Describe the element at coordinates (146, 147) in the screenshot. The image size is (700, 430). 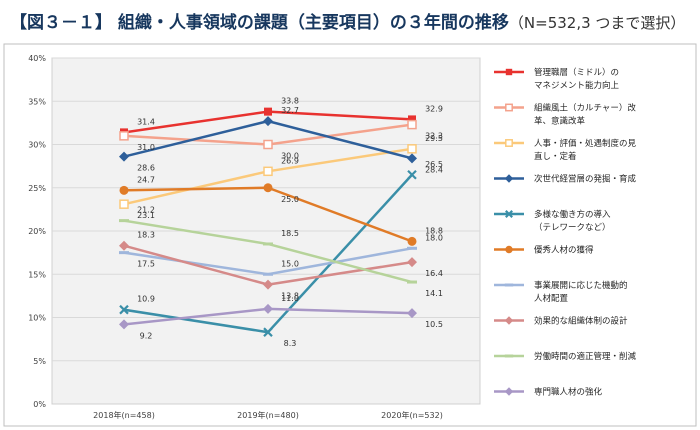
I see `data-label: 31.0` at that location.